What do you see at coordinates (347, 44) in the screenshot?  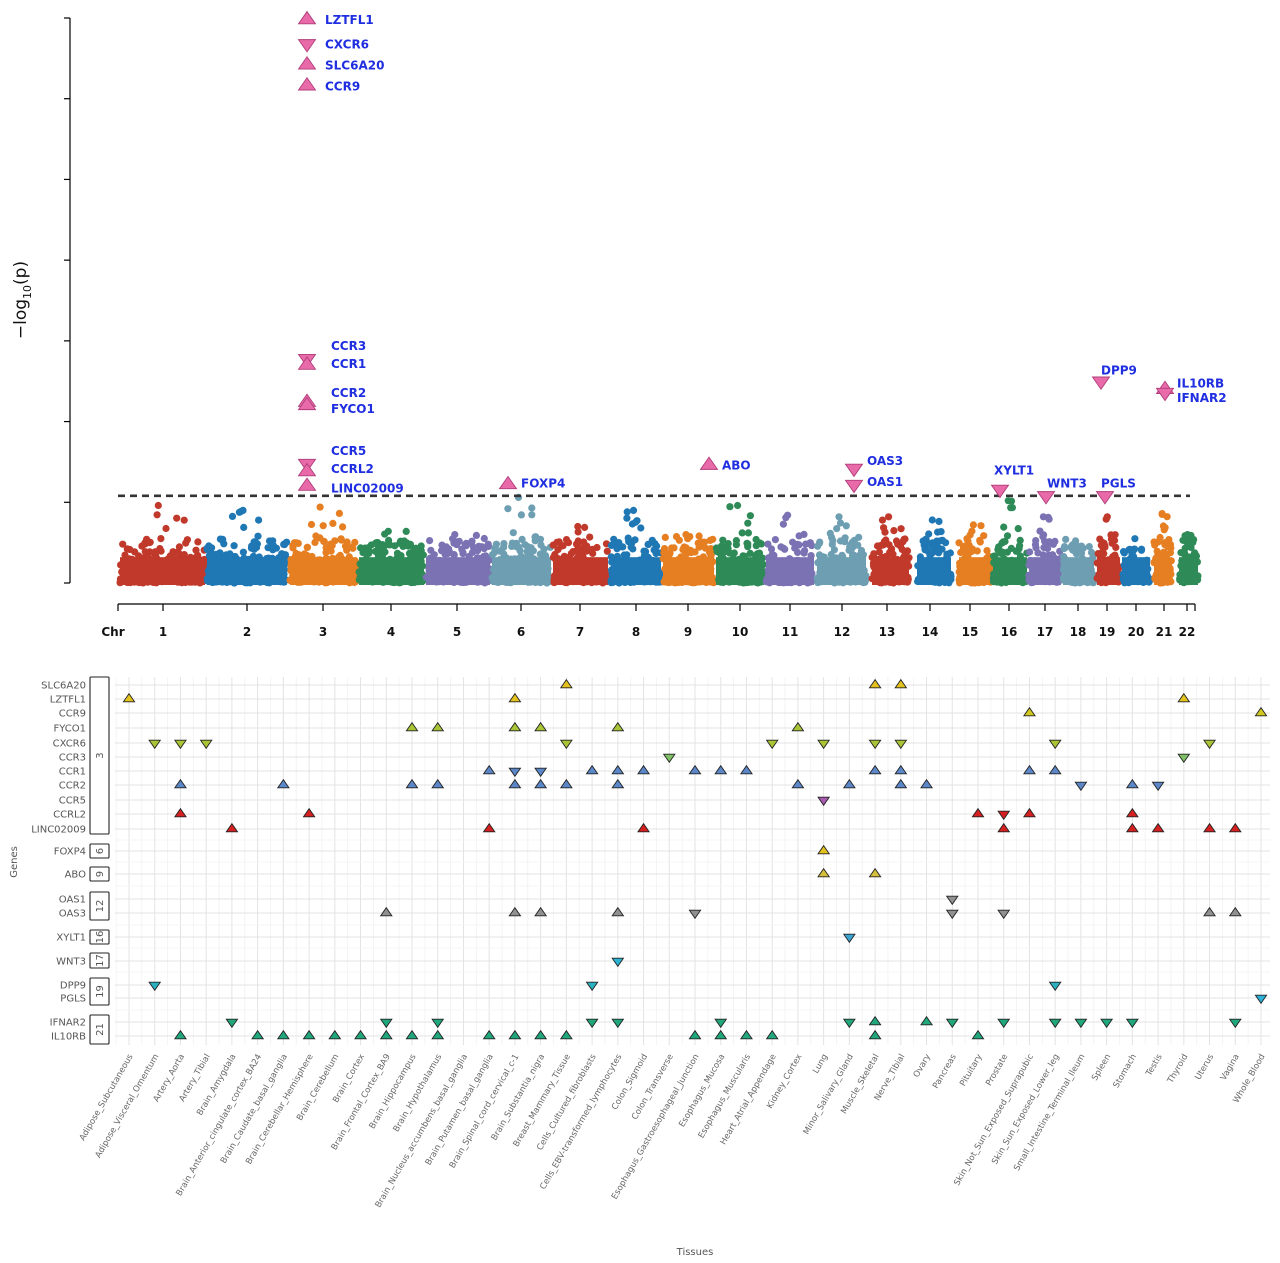 I see `gene-label-cxcr6: CXCR6` at bounding box center [347, 44].